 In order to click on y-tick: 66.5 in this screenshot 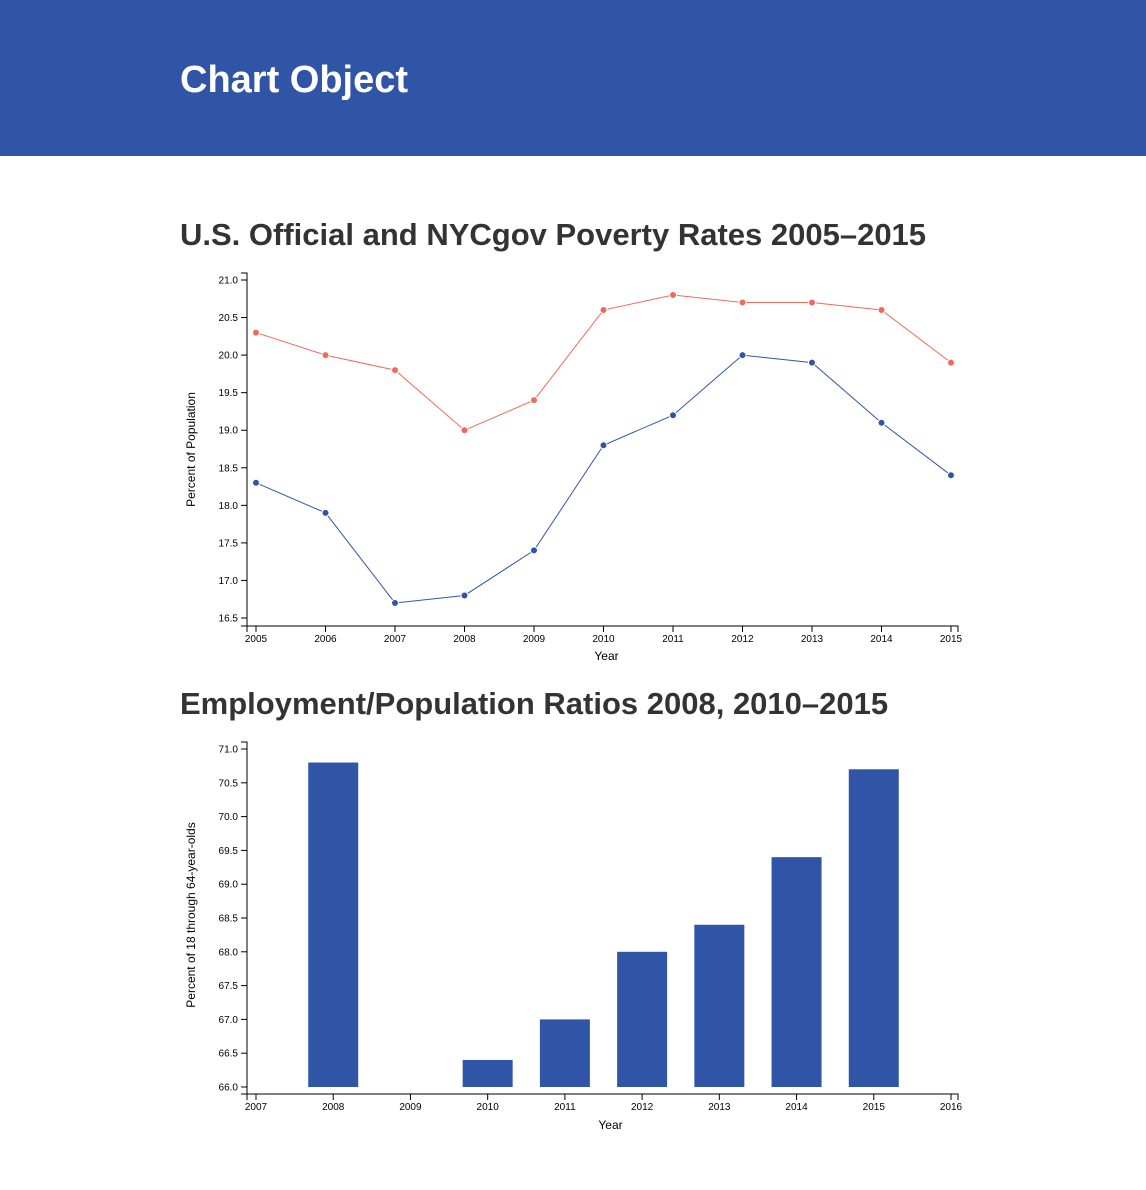, I will do `click(233, 1054)`.